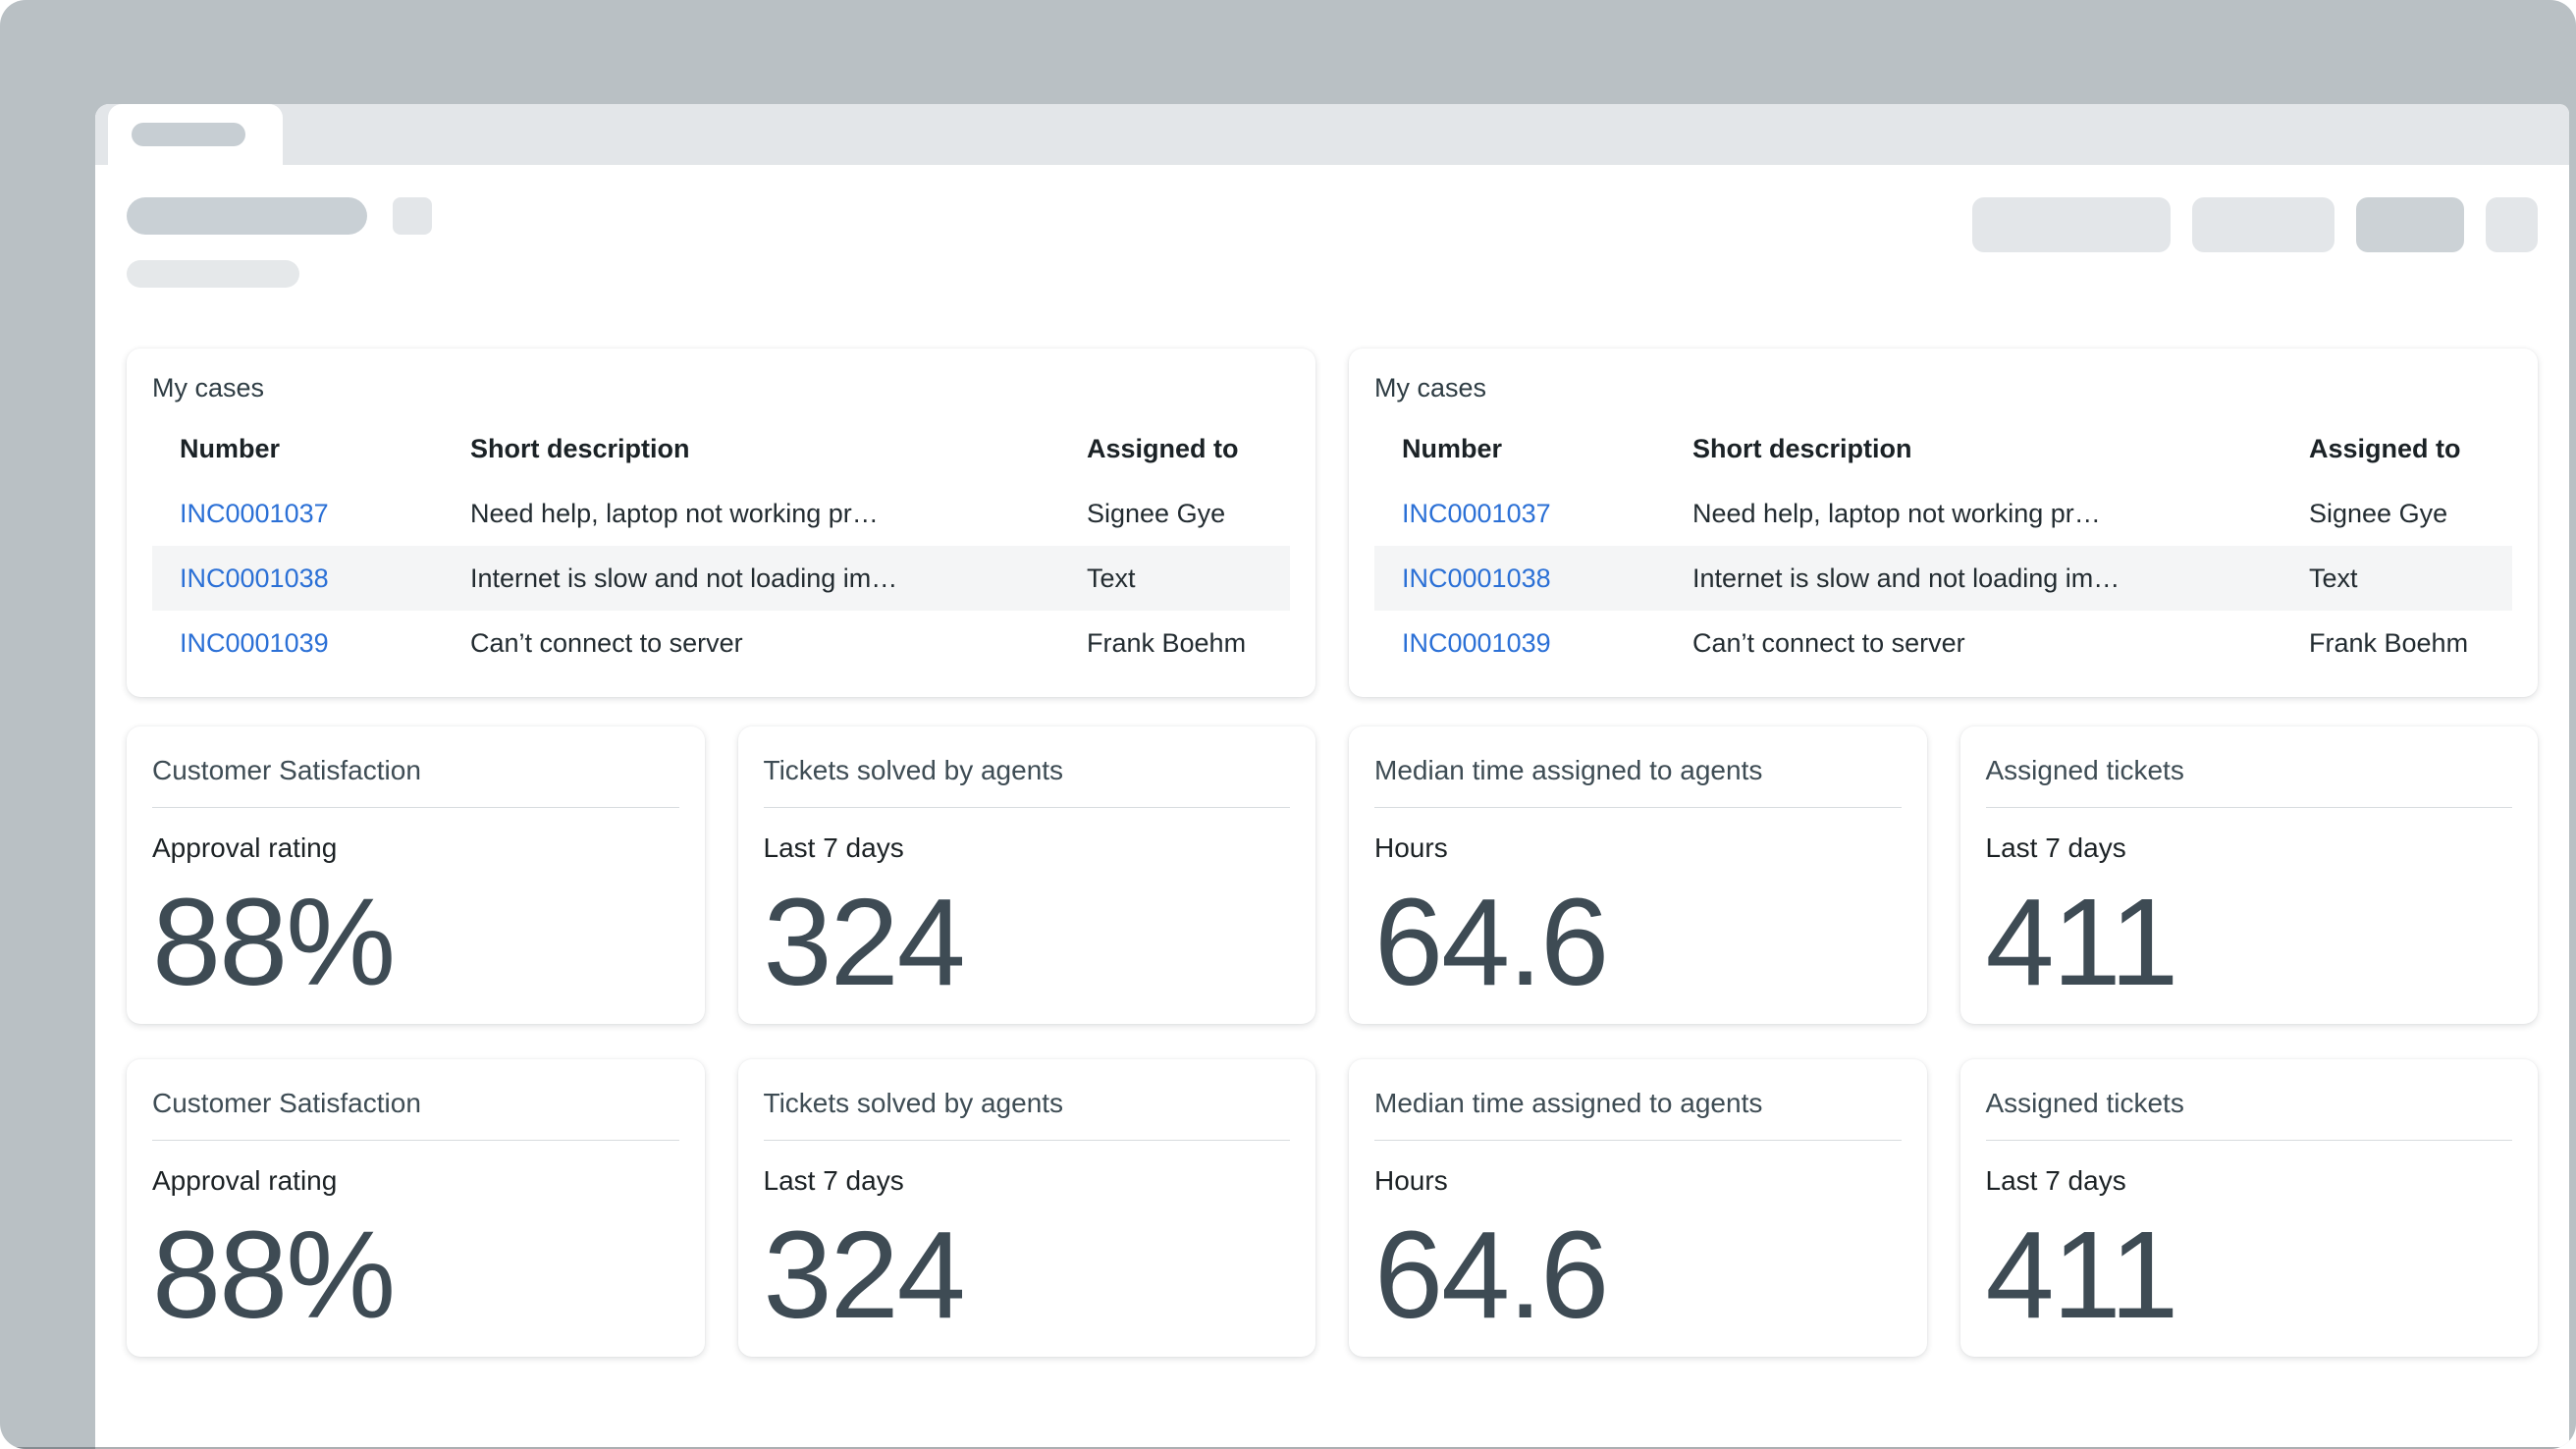  Describe the element at coordinates (1332, 134) in the screenshot. I see `browser-tabstrip` at that location.